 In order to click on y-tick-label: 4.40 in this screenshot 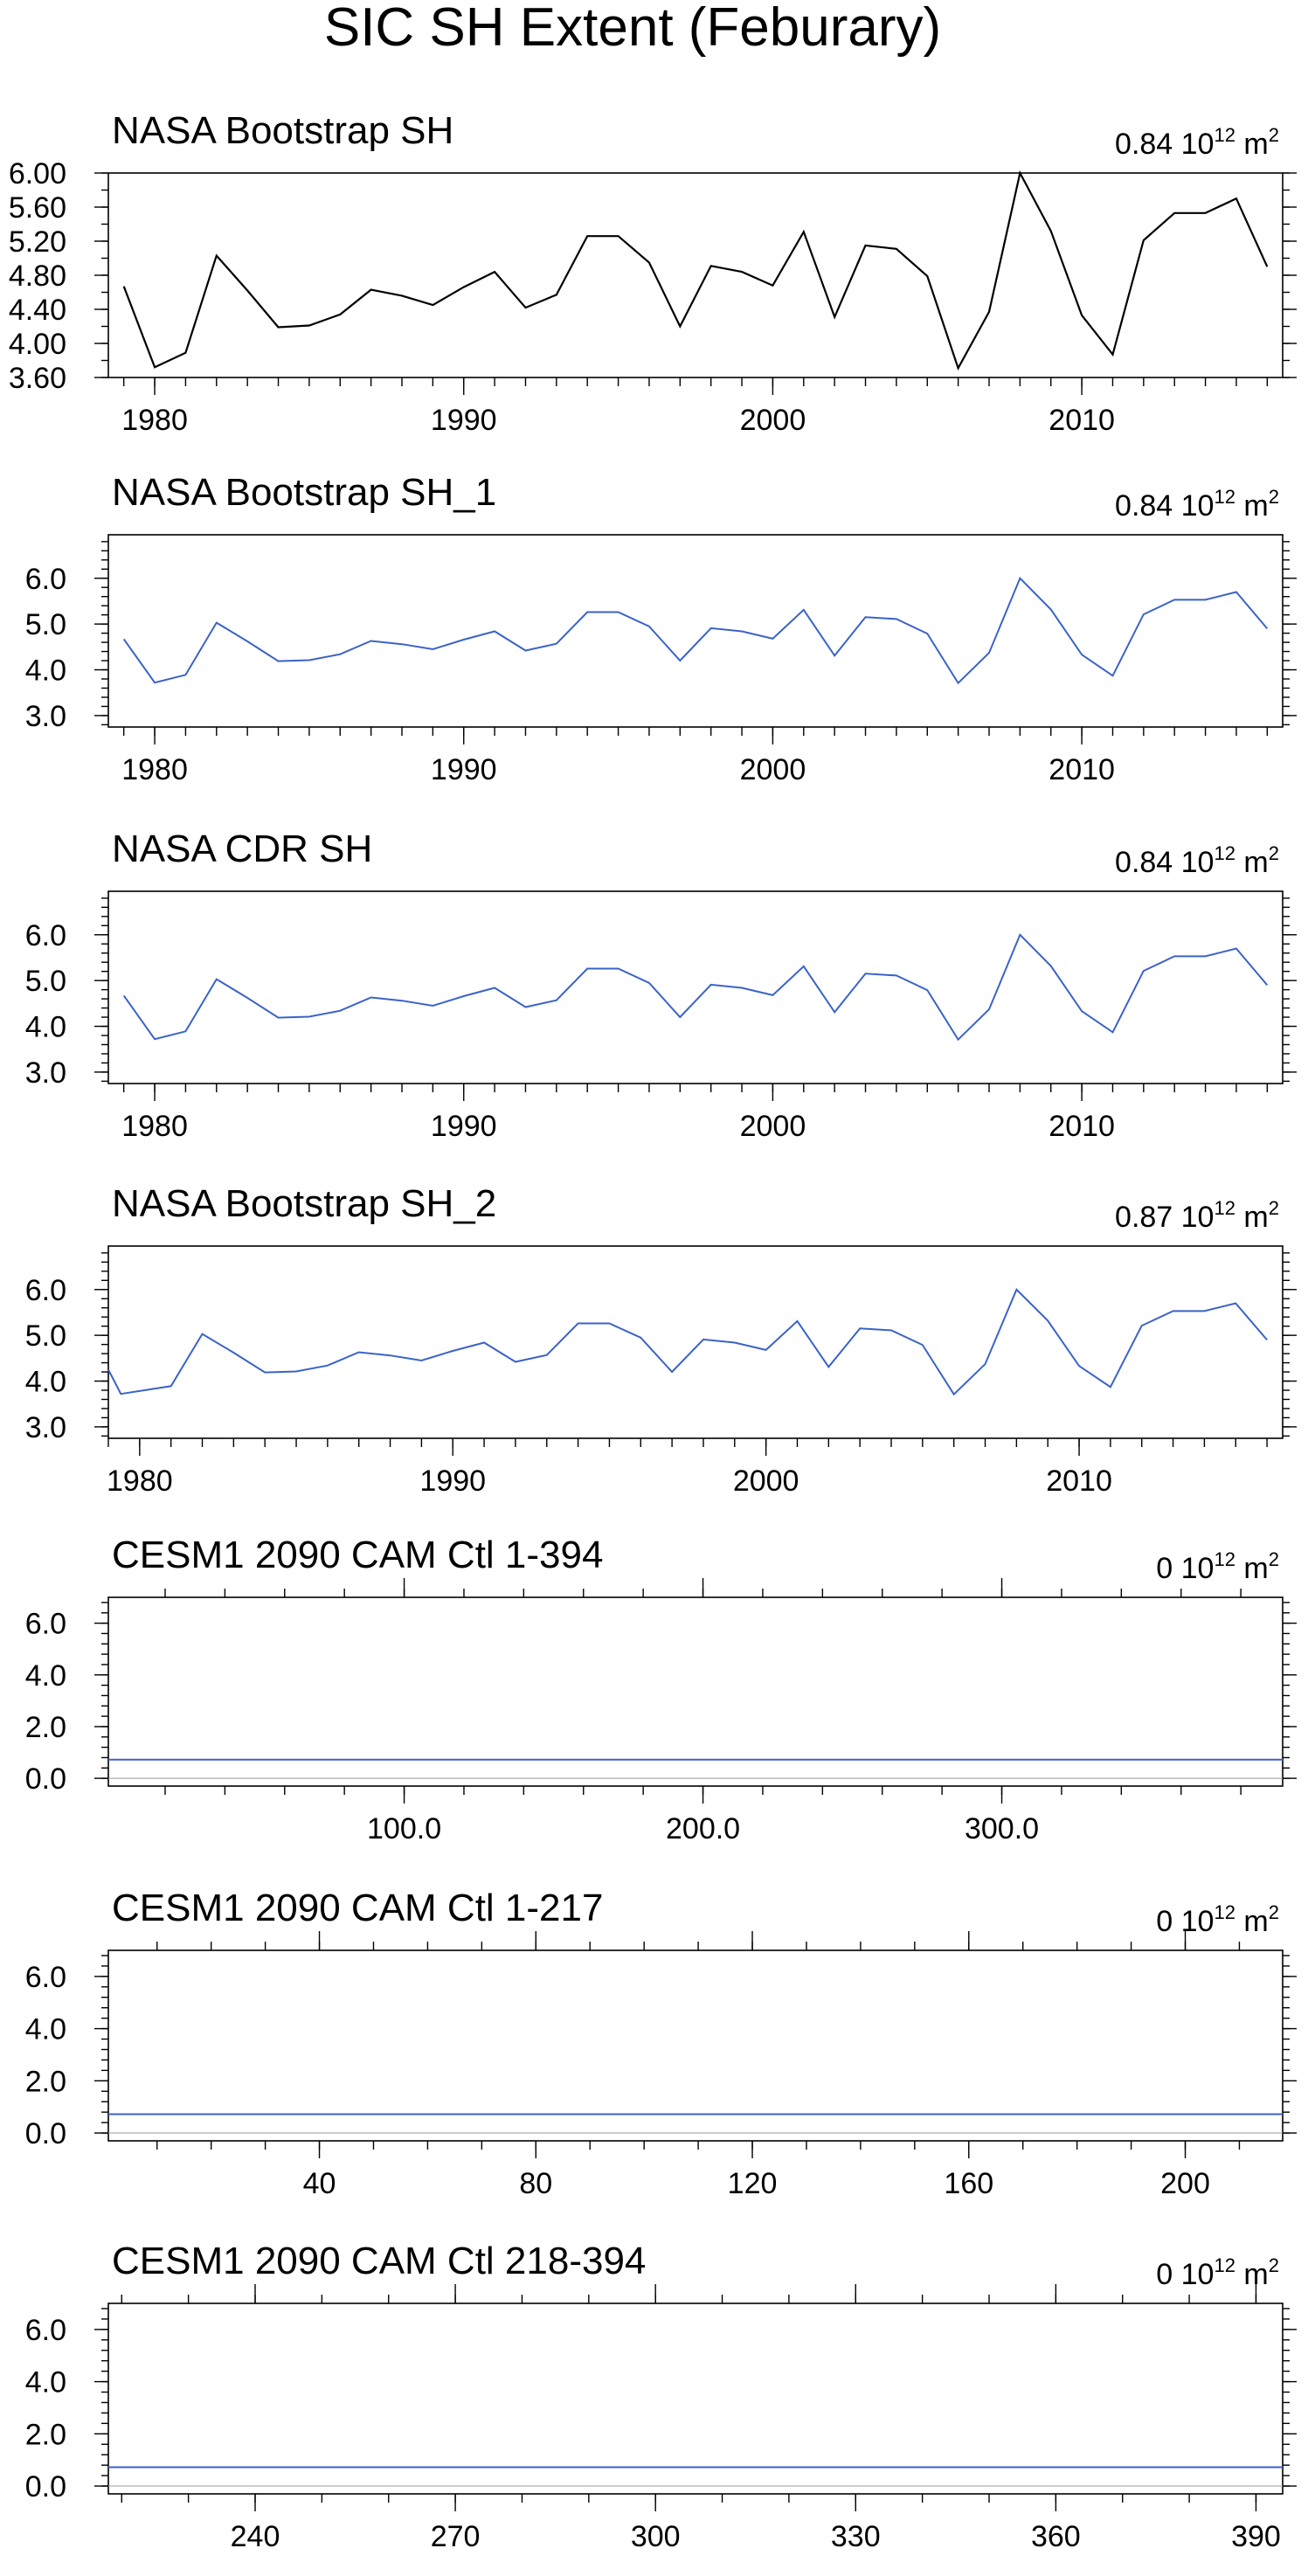, I will do `click(37, 310)`.